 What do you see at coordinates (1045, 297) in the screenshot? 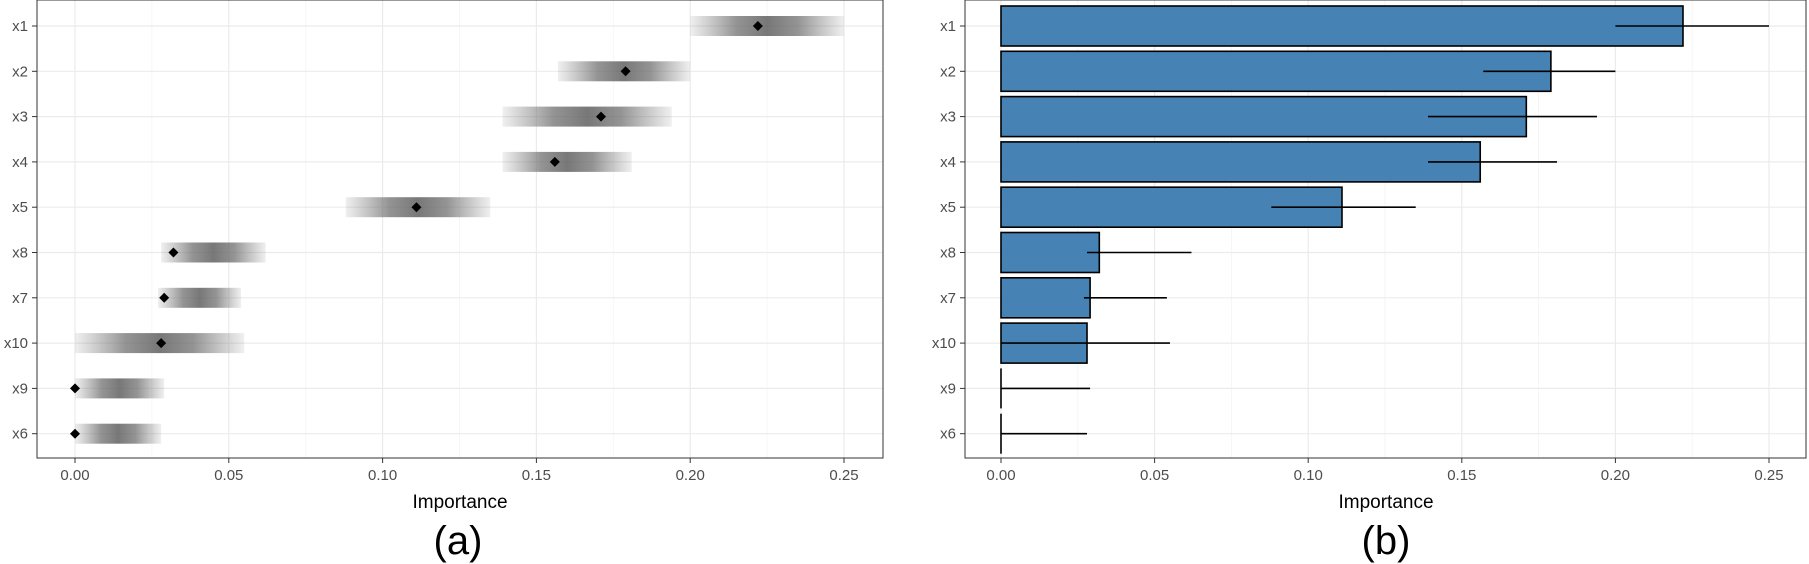
I see `bar-x7` at bounding box center [1045, 297].